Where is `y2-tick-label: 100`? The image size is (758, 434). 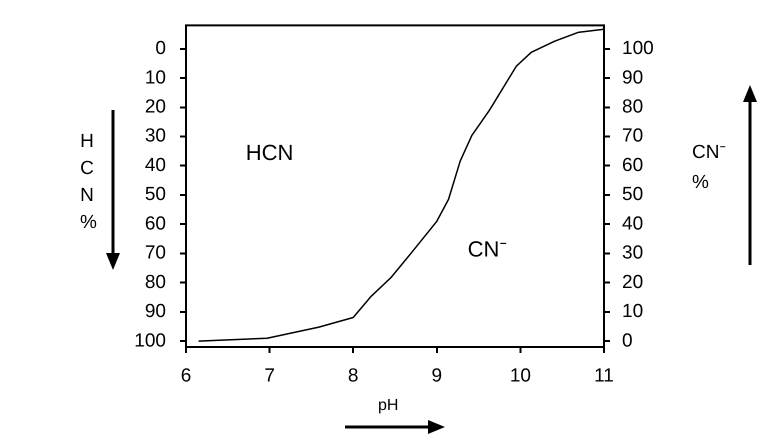 y2-tick-label: 100 is located at coordinates (638, 49).